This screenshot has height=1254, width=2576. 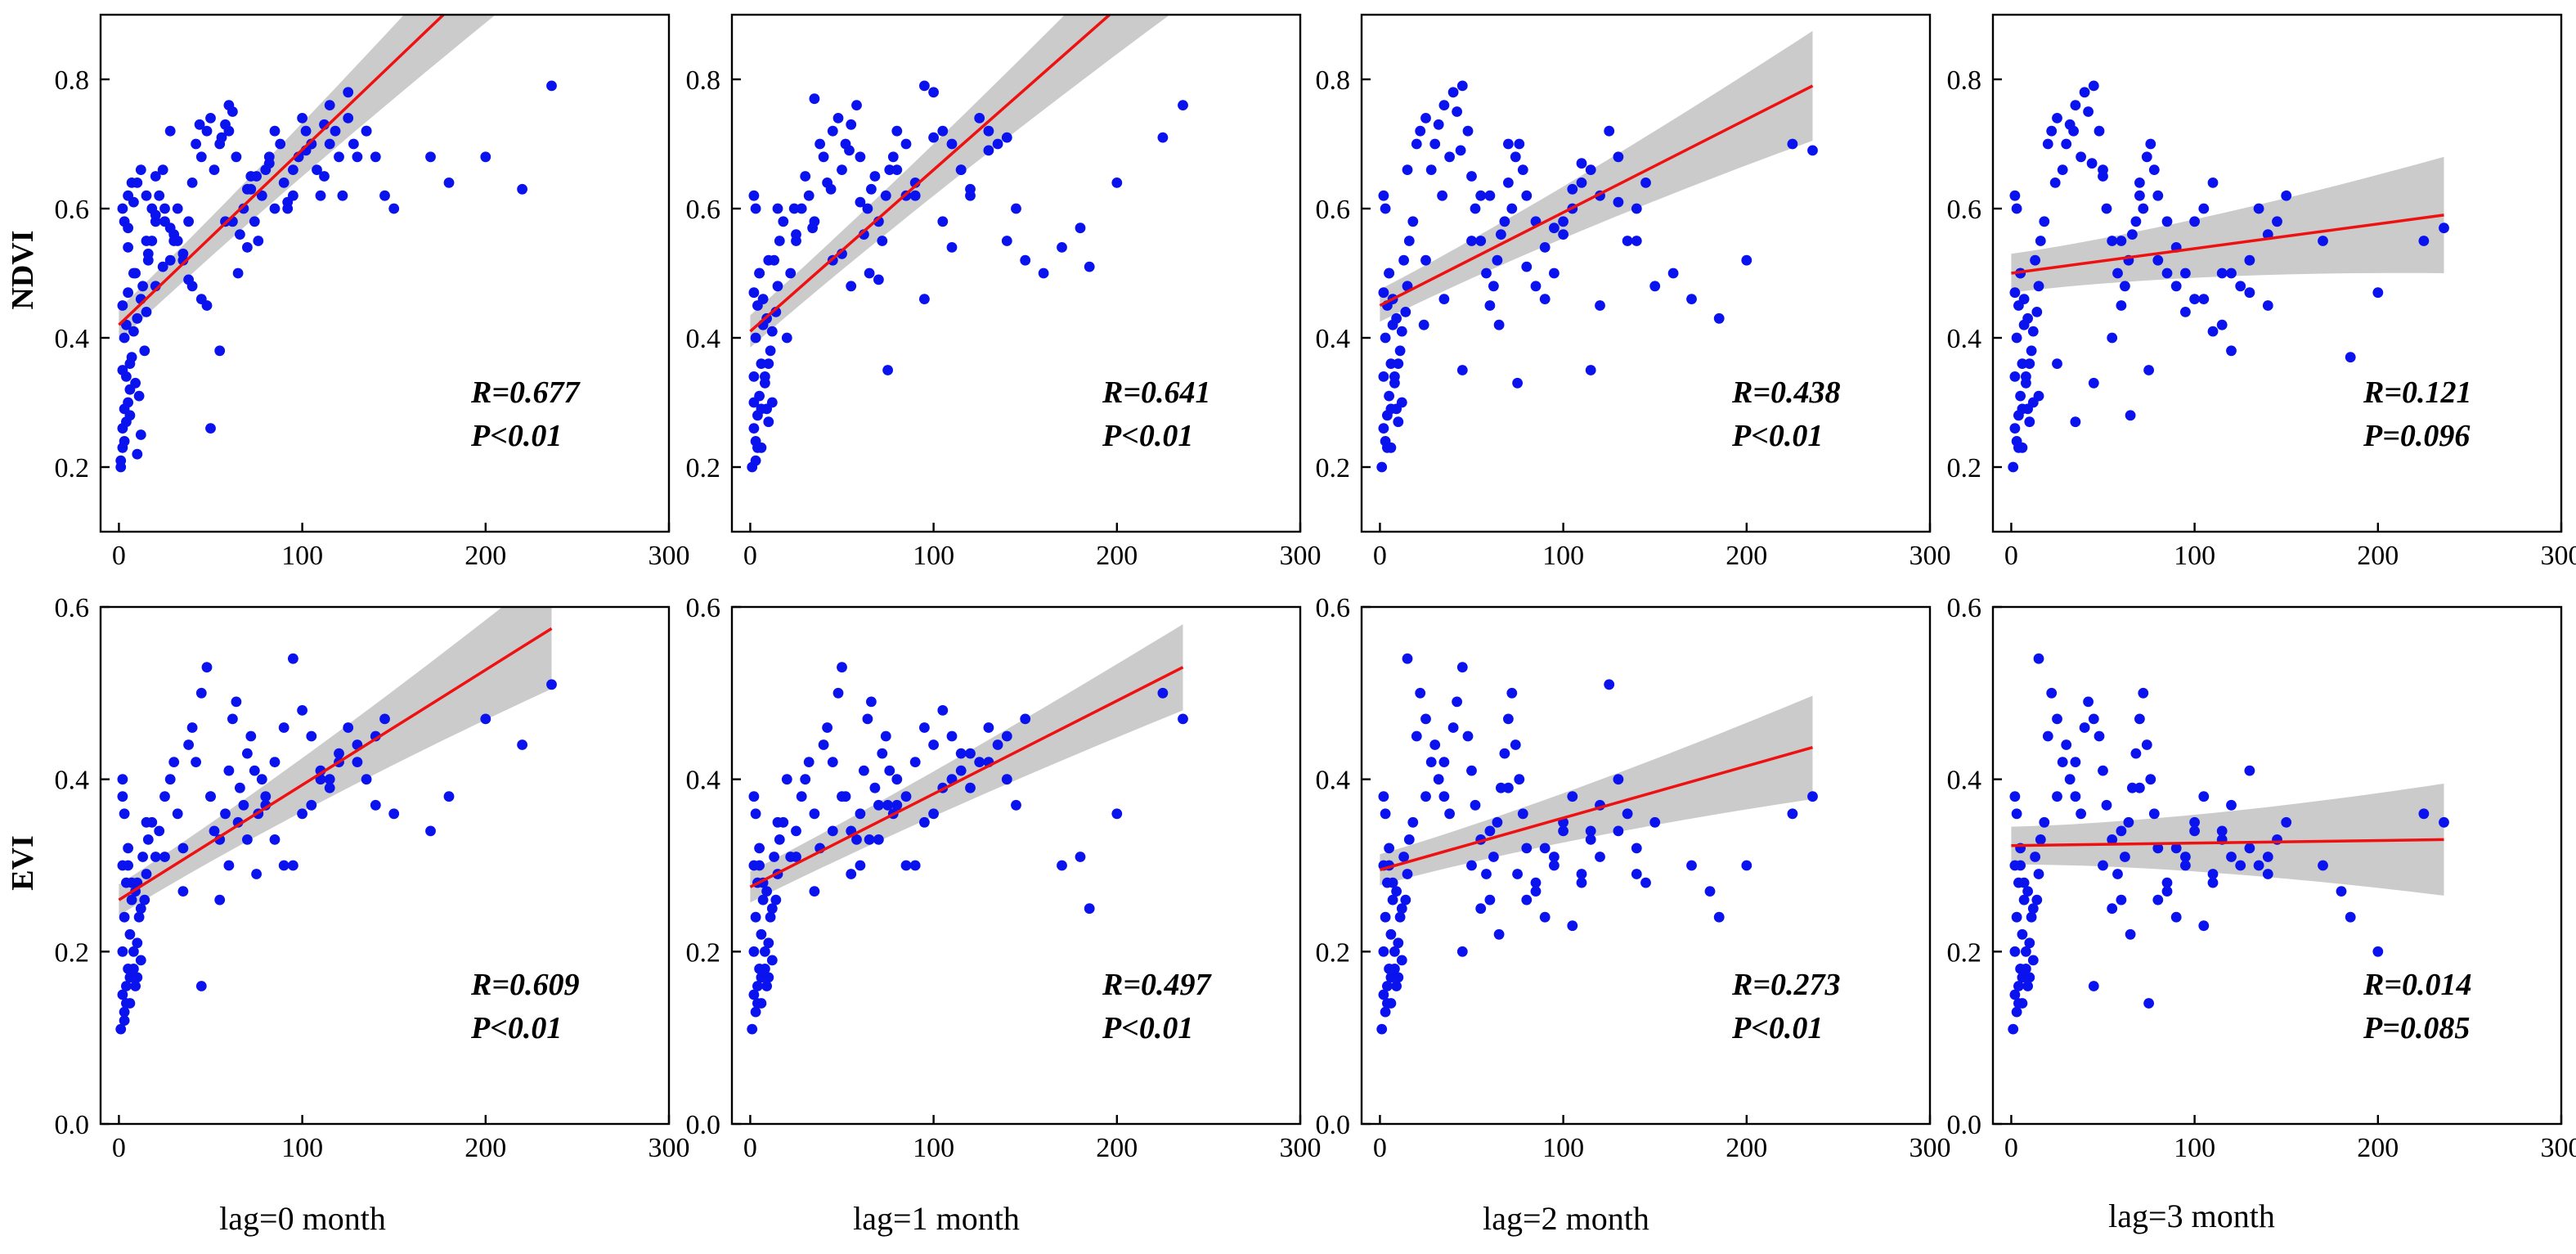 What do you see at coordinates (1301, 556) in the screenshot?
I see `x-tick-label: 300` at bounding box center [1301, 556].